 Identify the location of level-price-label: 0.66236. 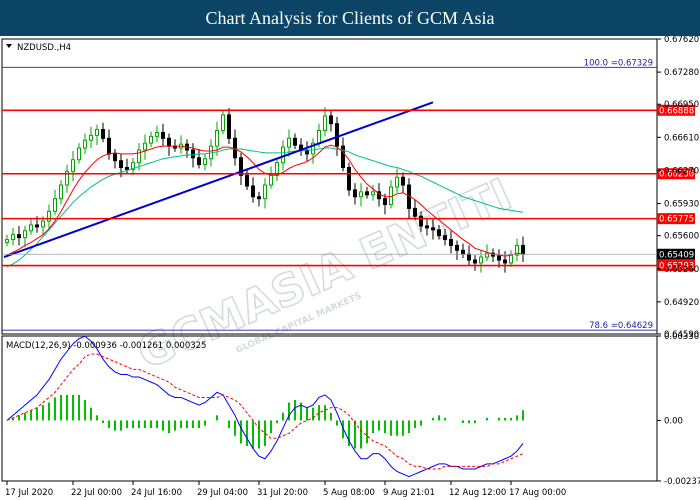
(676, 175).